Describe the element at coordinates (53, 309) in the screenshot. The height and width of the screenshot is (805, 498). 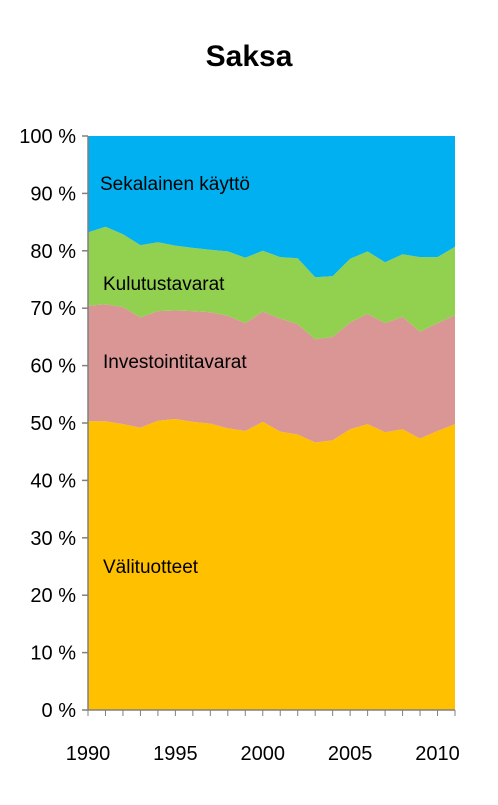
I see `y-tick-label: 70 %` at that location.